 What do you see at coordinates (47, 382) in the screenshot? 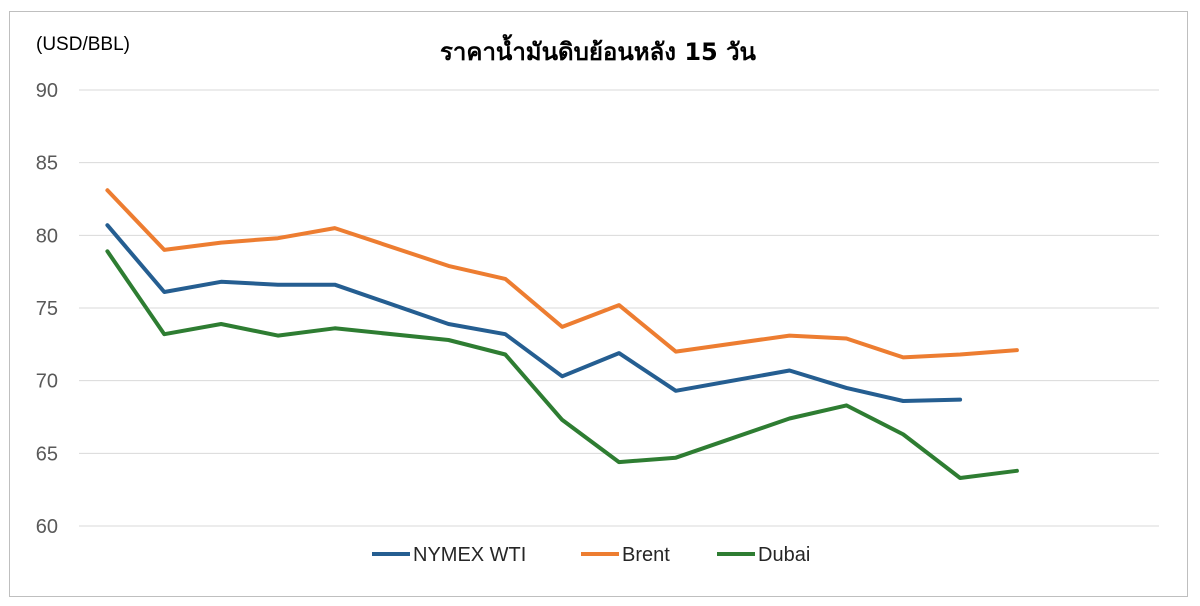
I see `y-tick-label: 70` at bounding box center [47, 382].